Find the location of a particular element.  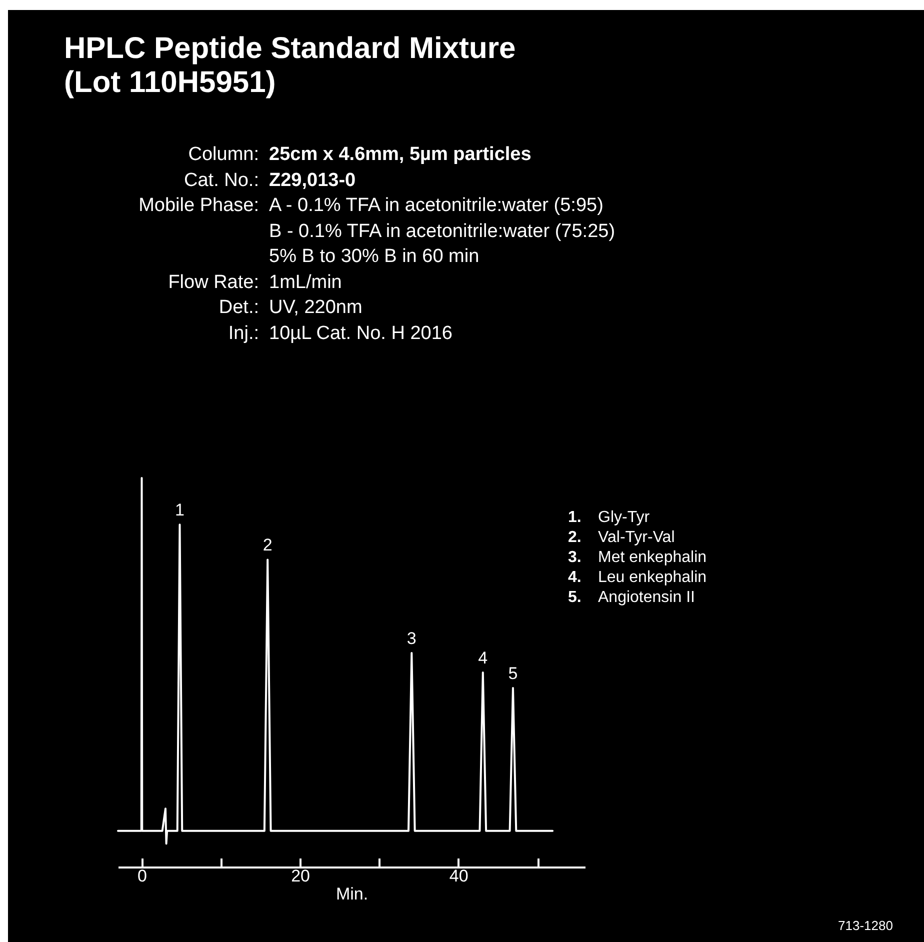

text: 5% B to 30% B in 60 min is located at coordinates (374, 257).